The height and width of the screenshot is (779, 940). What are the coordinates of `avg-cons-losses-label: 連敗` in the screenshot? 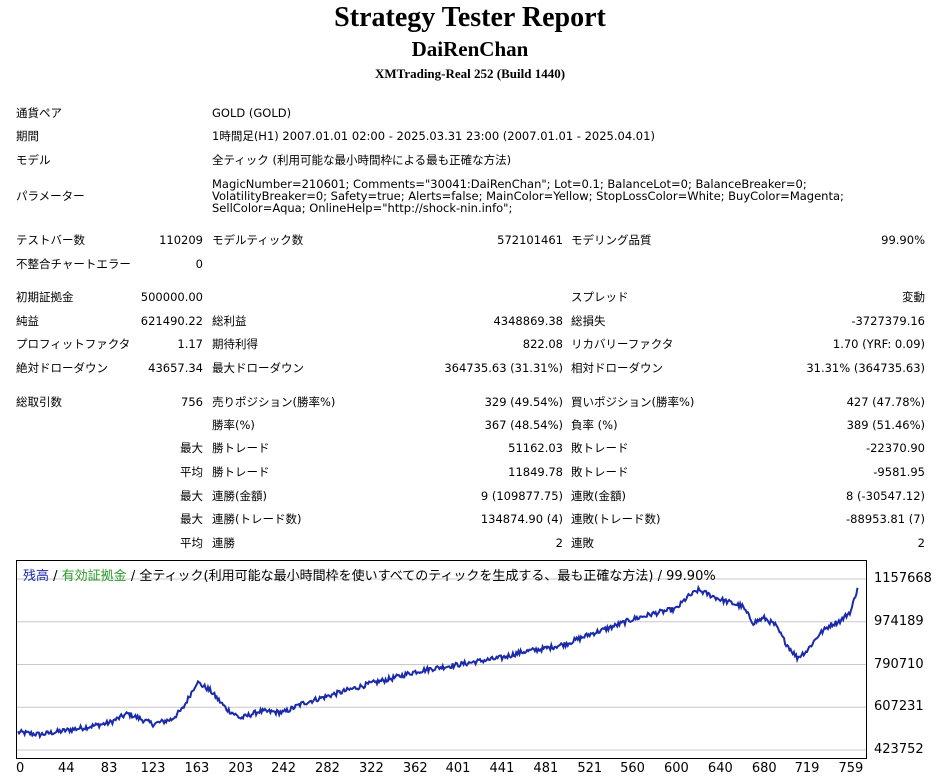 It's located at (582, 543).